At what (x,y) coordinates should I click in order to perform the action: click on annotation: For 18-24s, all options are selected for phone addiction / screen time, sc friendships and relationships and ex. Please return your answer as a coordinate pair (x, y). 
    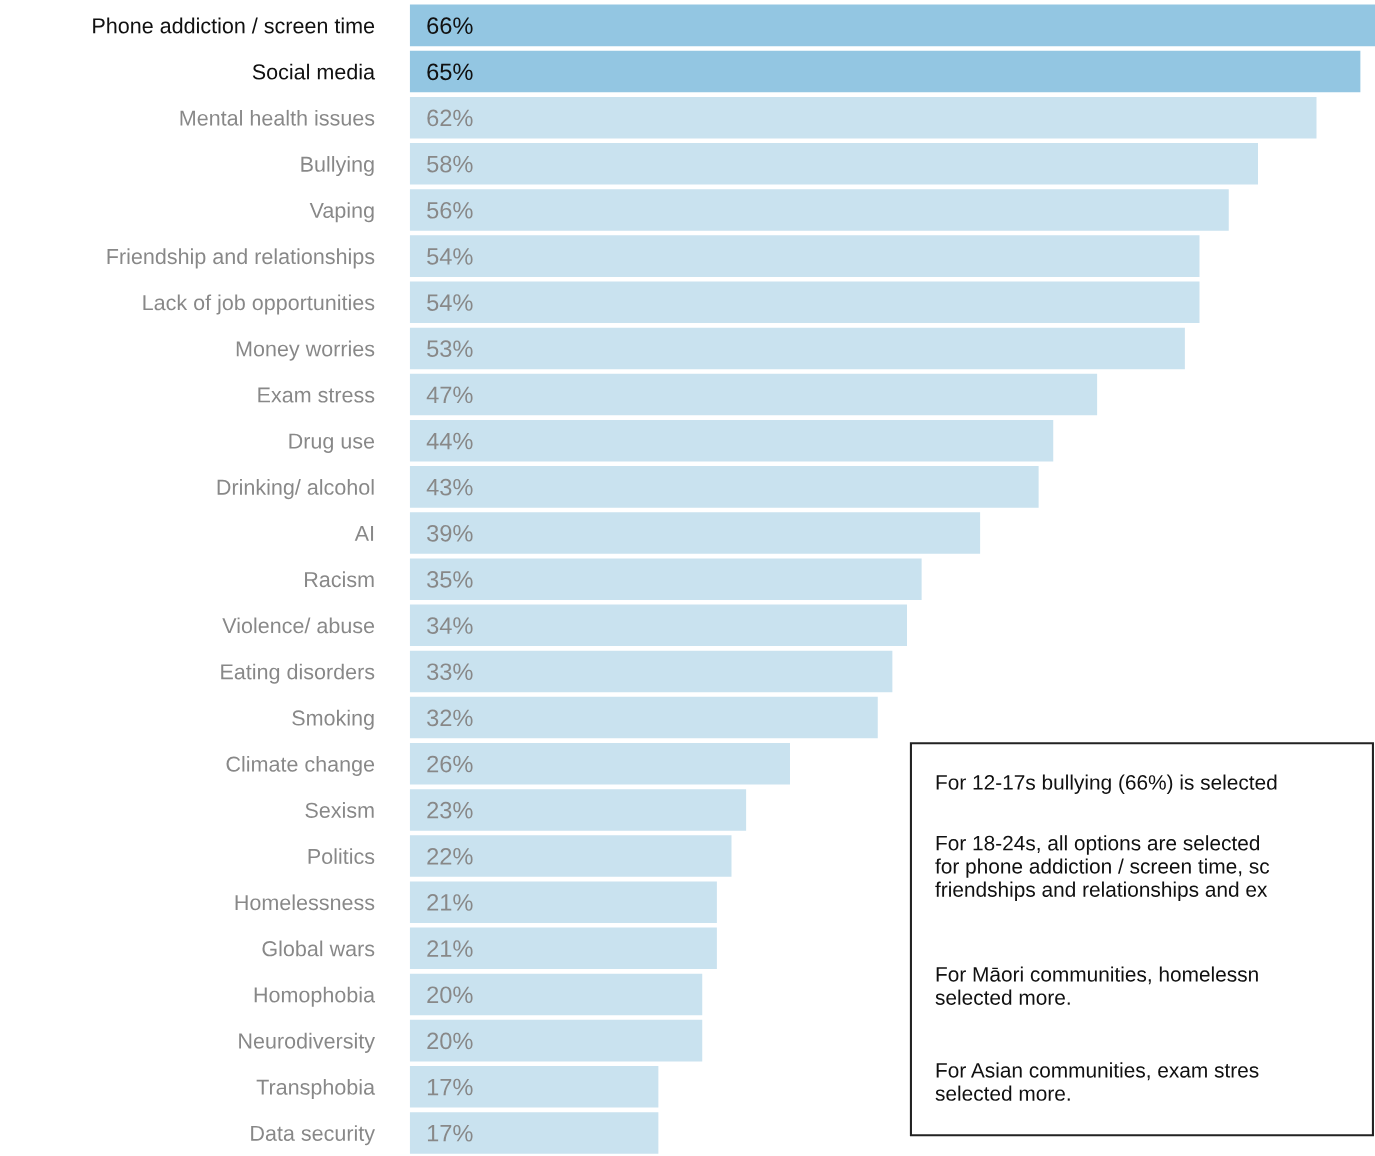
    Looking at the image, I should click on (1102, 868).